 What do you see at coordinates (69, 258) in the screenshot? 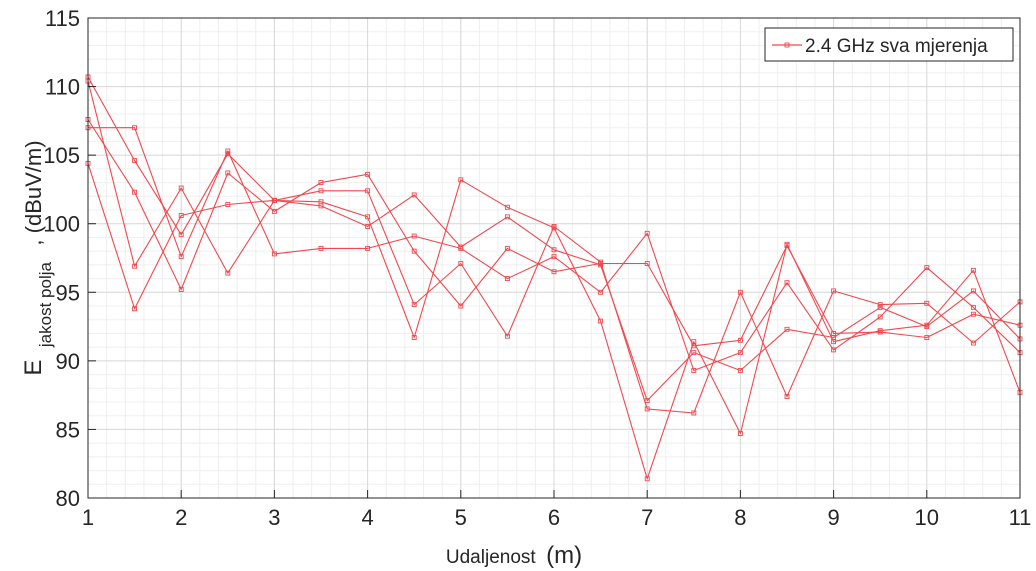
I see `y-tick-labels: 80 85 90 95 100 105 110 115` at bounding box center [69, 258].